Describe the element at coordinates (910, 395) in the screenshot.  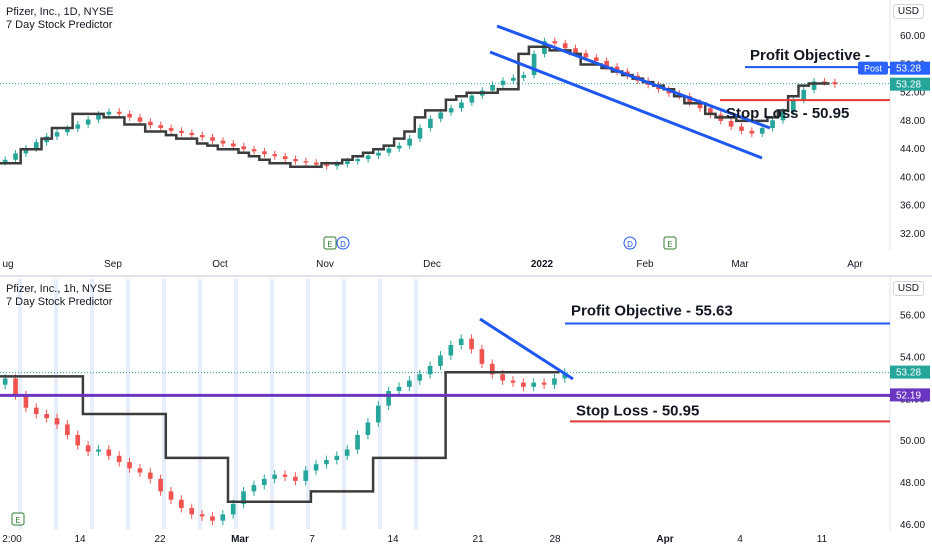
I see `price-tag-support` at that location.